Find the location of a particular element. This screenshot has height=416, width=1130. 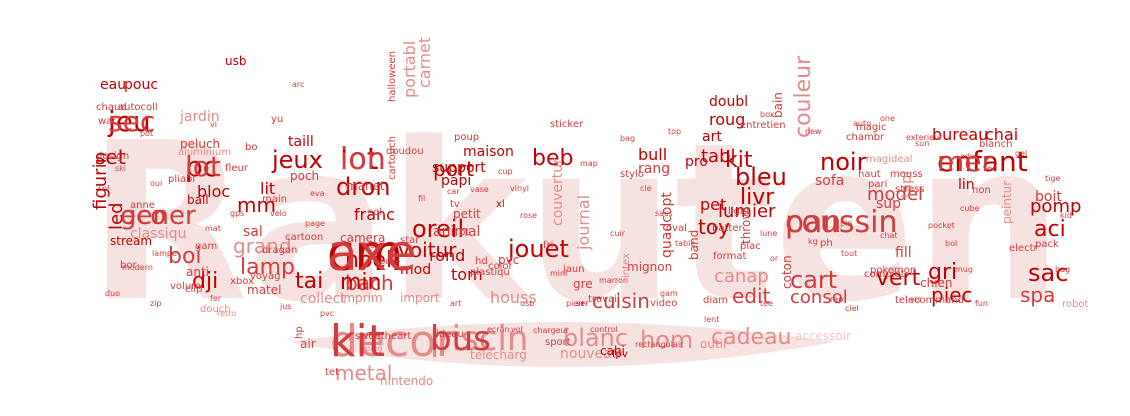

cloud-word: pomp is located at coordinates (1056, 206).